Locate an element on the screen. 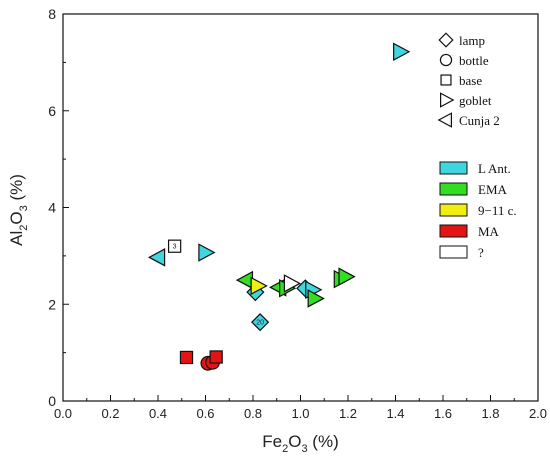 This screenshot has height=467, width=550. y-tick-label: 8 is located at coordinates (52, 14).